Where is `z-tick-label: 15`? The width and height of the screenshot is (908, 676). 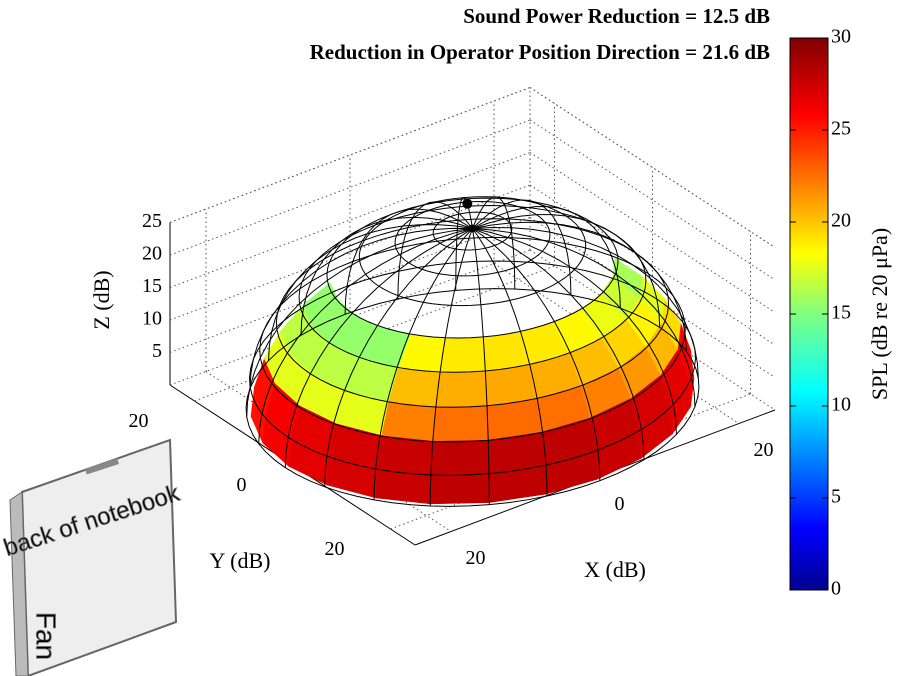
z-tick-label: 15 is located at coordinates (152, 286).